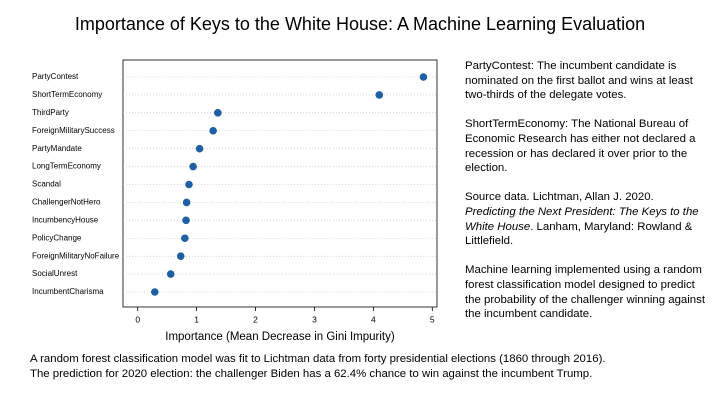 The height and width of the screenshot is (405, 720). Describe the element at coordinates (559, 197) in the screenshot. I see `source-text: Source data. Lichtman, Allan J. 2020.` at that location.